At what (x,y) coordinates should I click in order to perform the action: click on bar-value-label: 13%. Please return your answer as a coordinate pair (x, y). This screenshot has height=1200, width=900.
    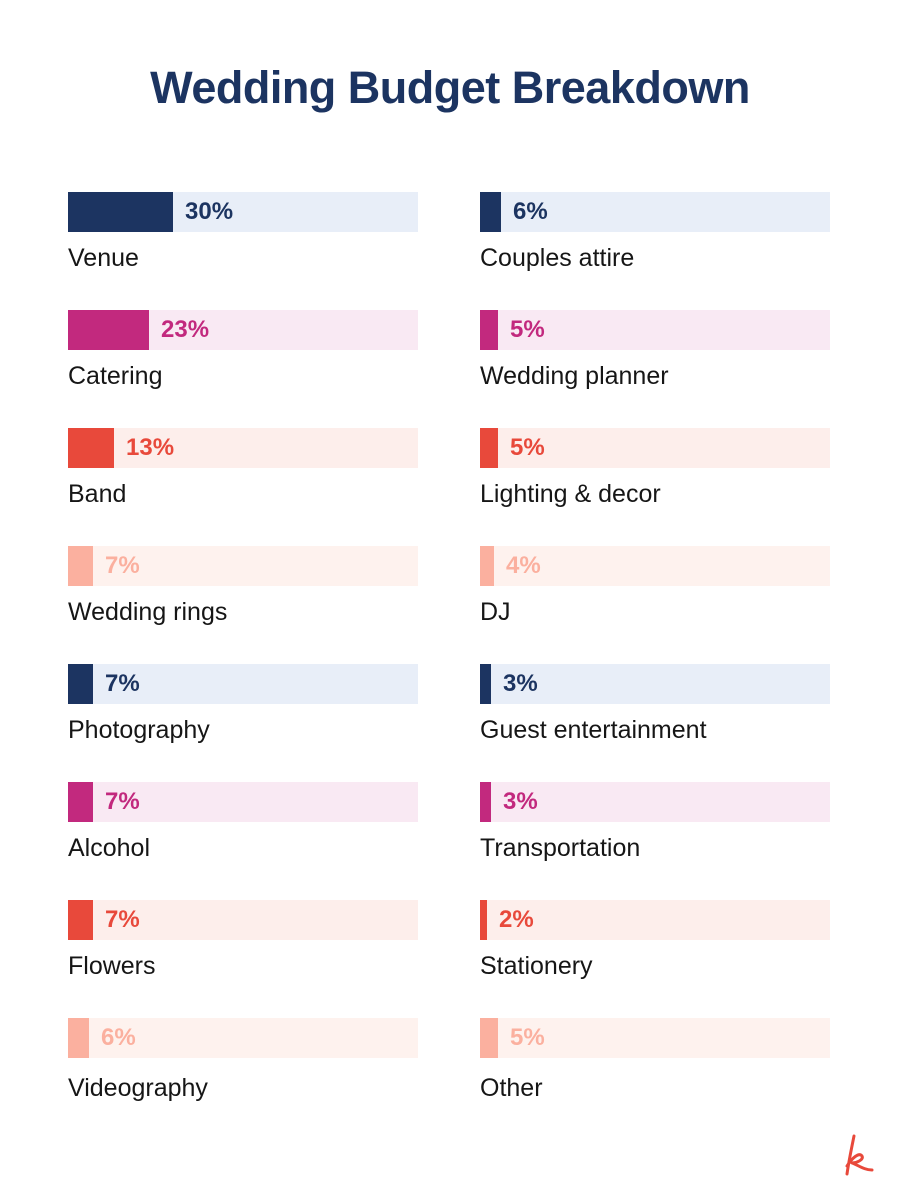
    Looking at the image, I should click on (150, 447).